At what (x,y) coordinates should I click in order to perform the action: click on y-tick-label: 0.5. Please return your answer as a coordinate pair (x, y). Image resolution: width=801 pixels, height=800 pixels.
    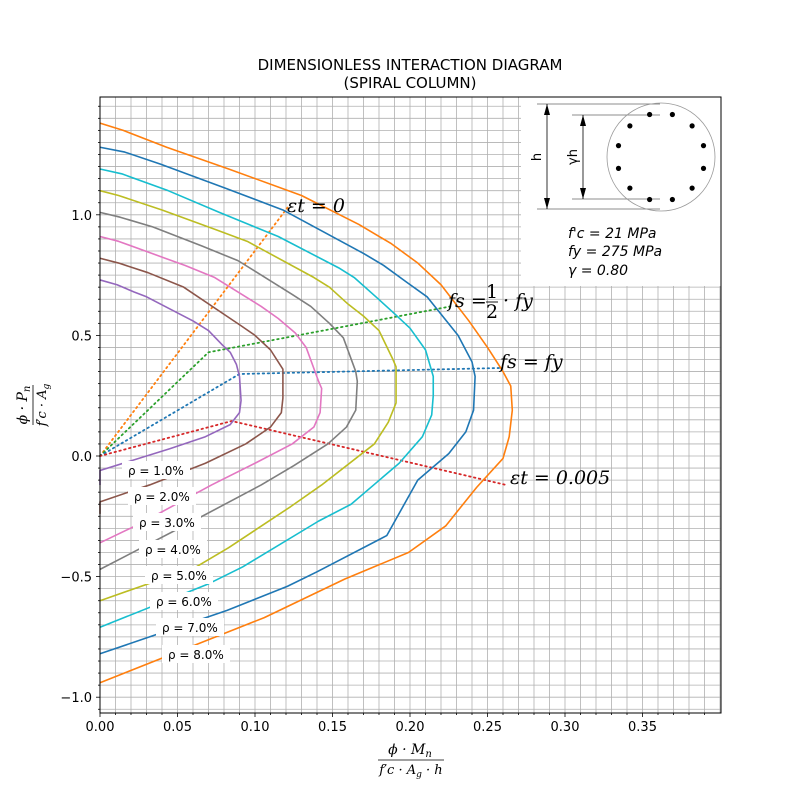
    Looking at the image, I should click on (81, 336).